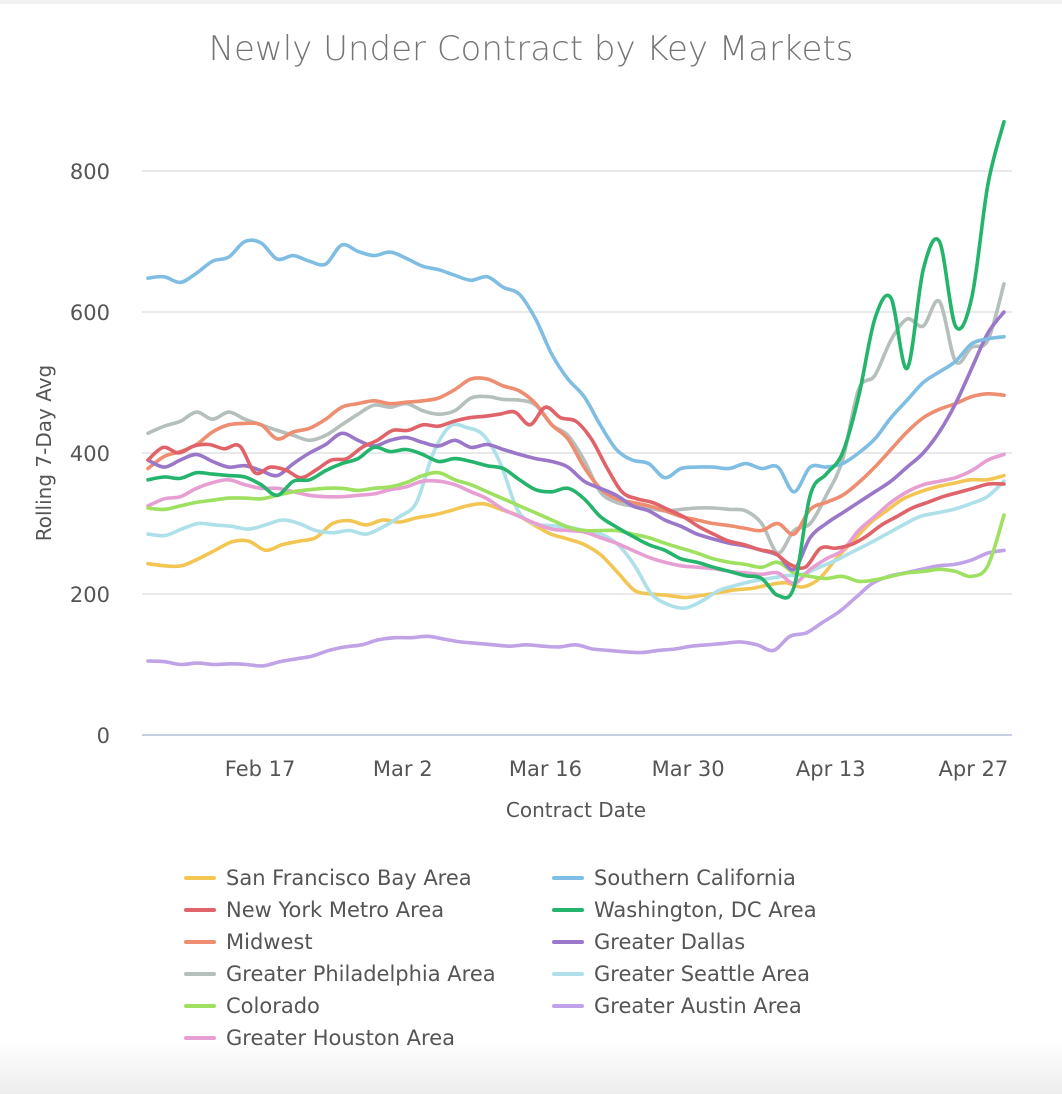 This screenshot has height=1094, width=1062. What do you see at coordinates (670, 942) in the screenshot?
I see `legend-label: Greater Dallas` at bounding box center [670, 942].